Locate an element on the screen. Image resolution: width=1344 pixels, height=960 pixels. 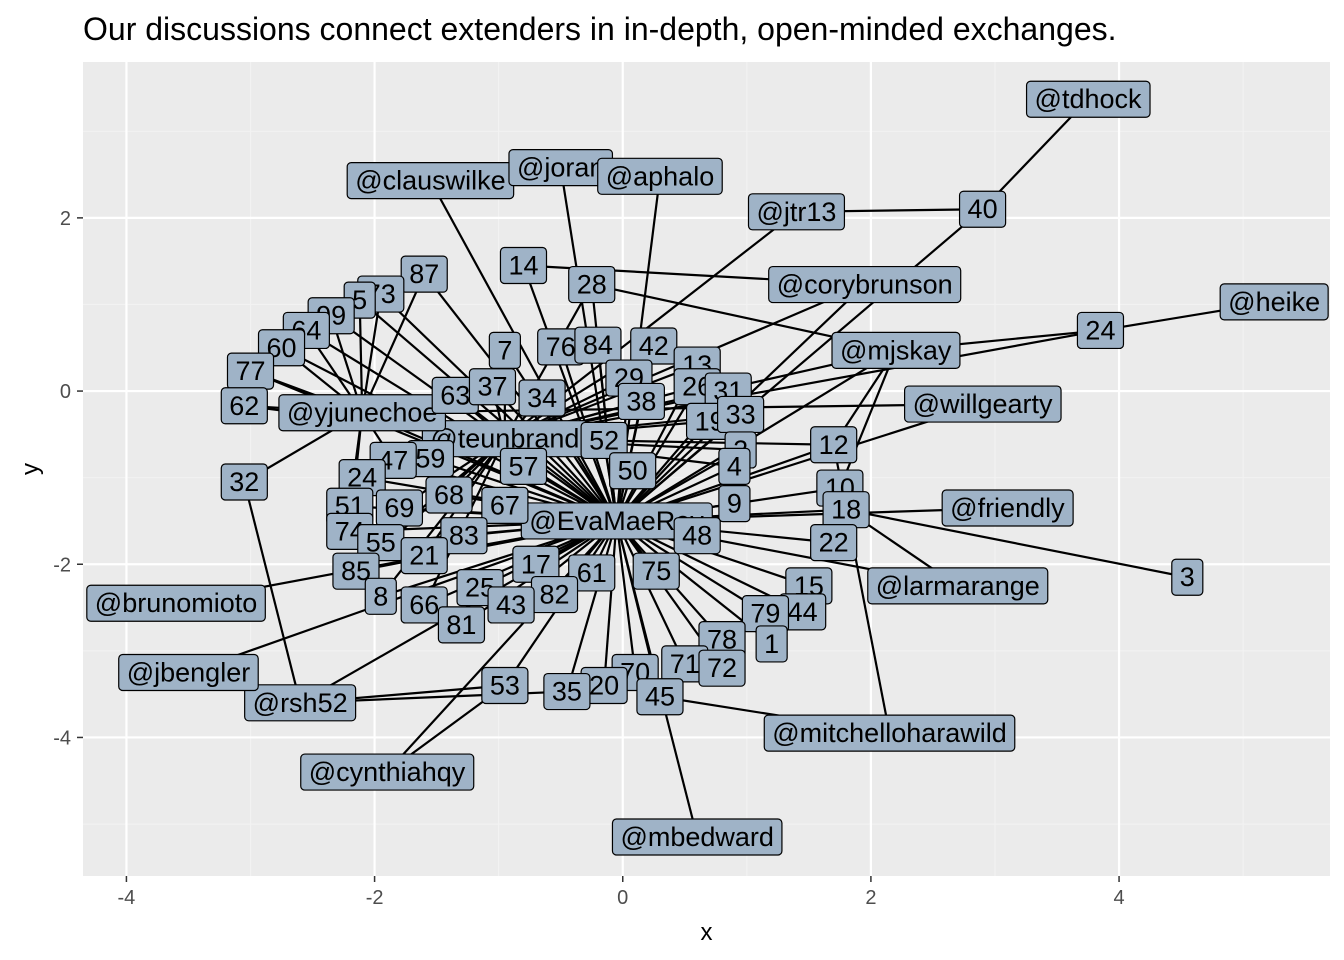
node-text: @willgearty is located at coordinates (983, 404).